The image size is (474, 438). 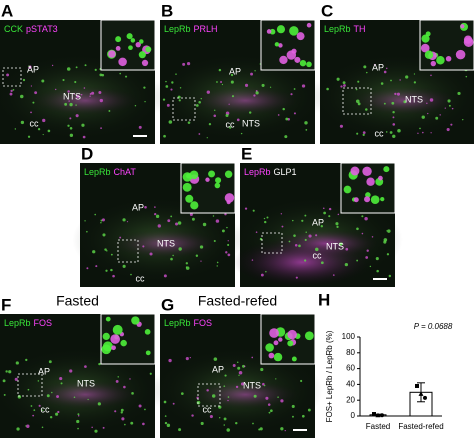 I want to click on channel: PRLH, so click(x=206, y=29).